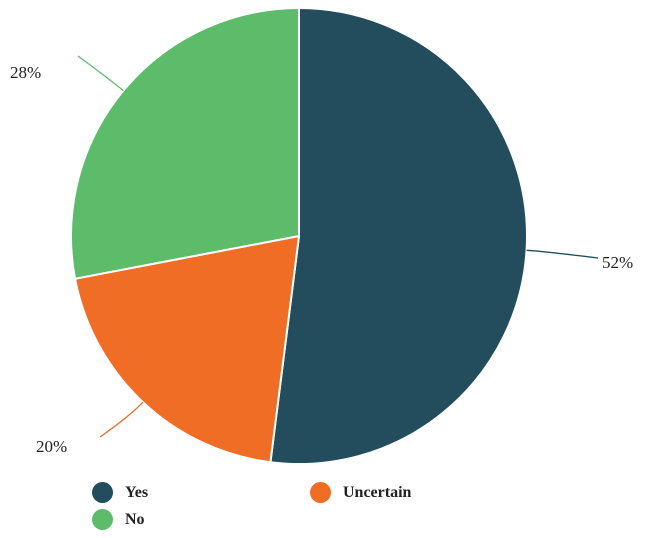 The image size is (648, 538). I want to click on legend-swatch-no, so click(102, 519).